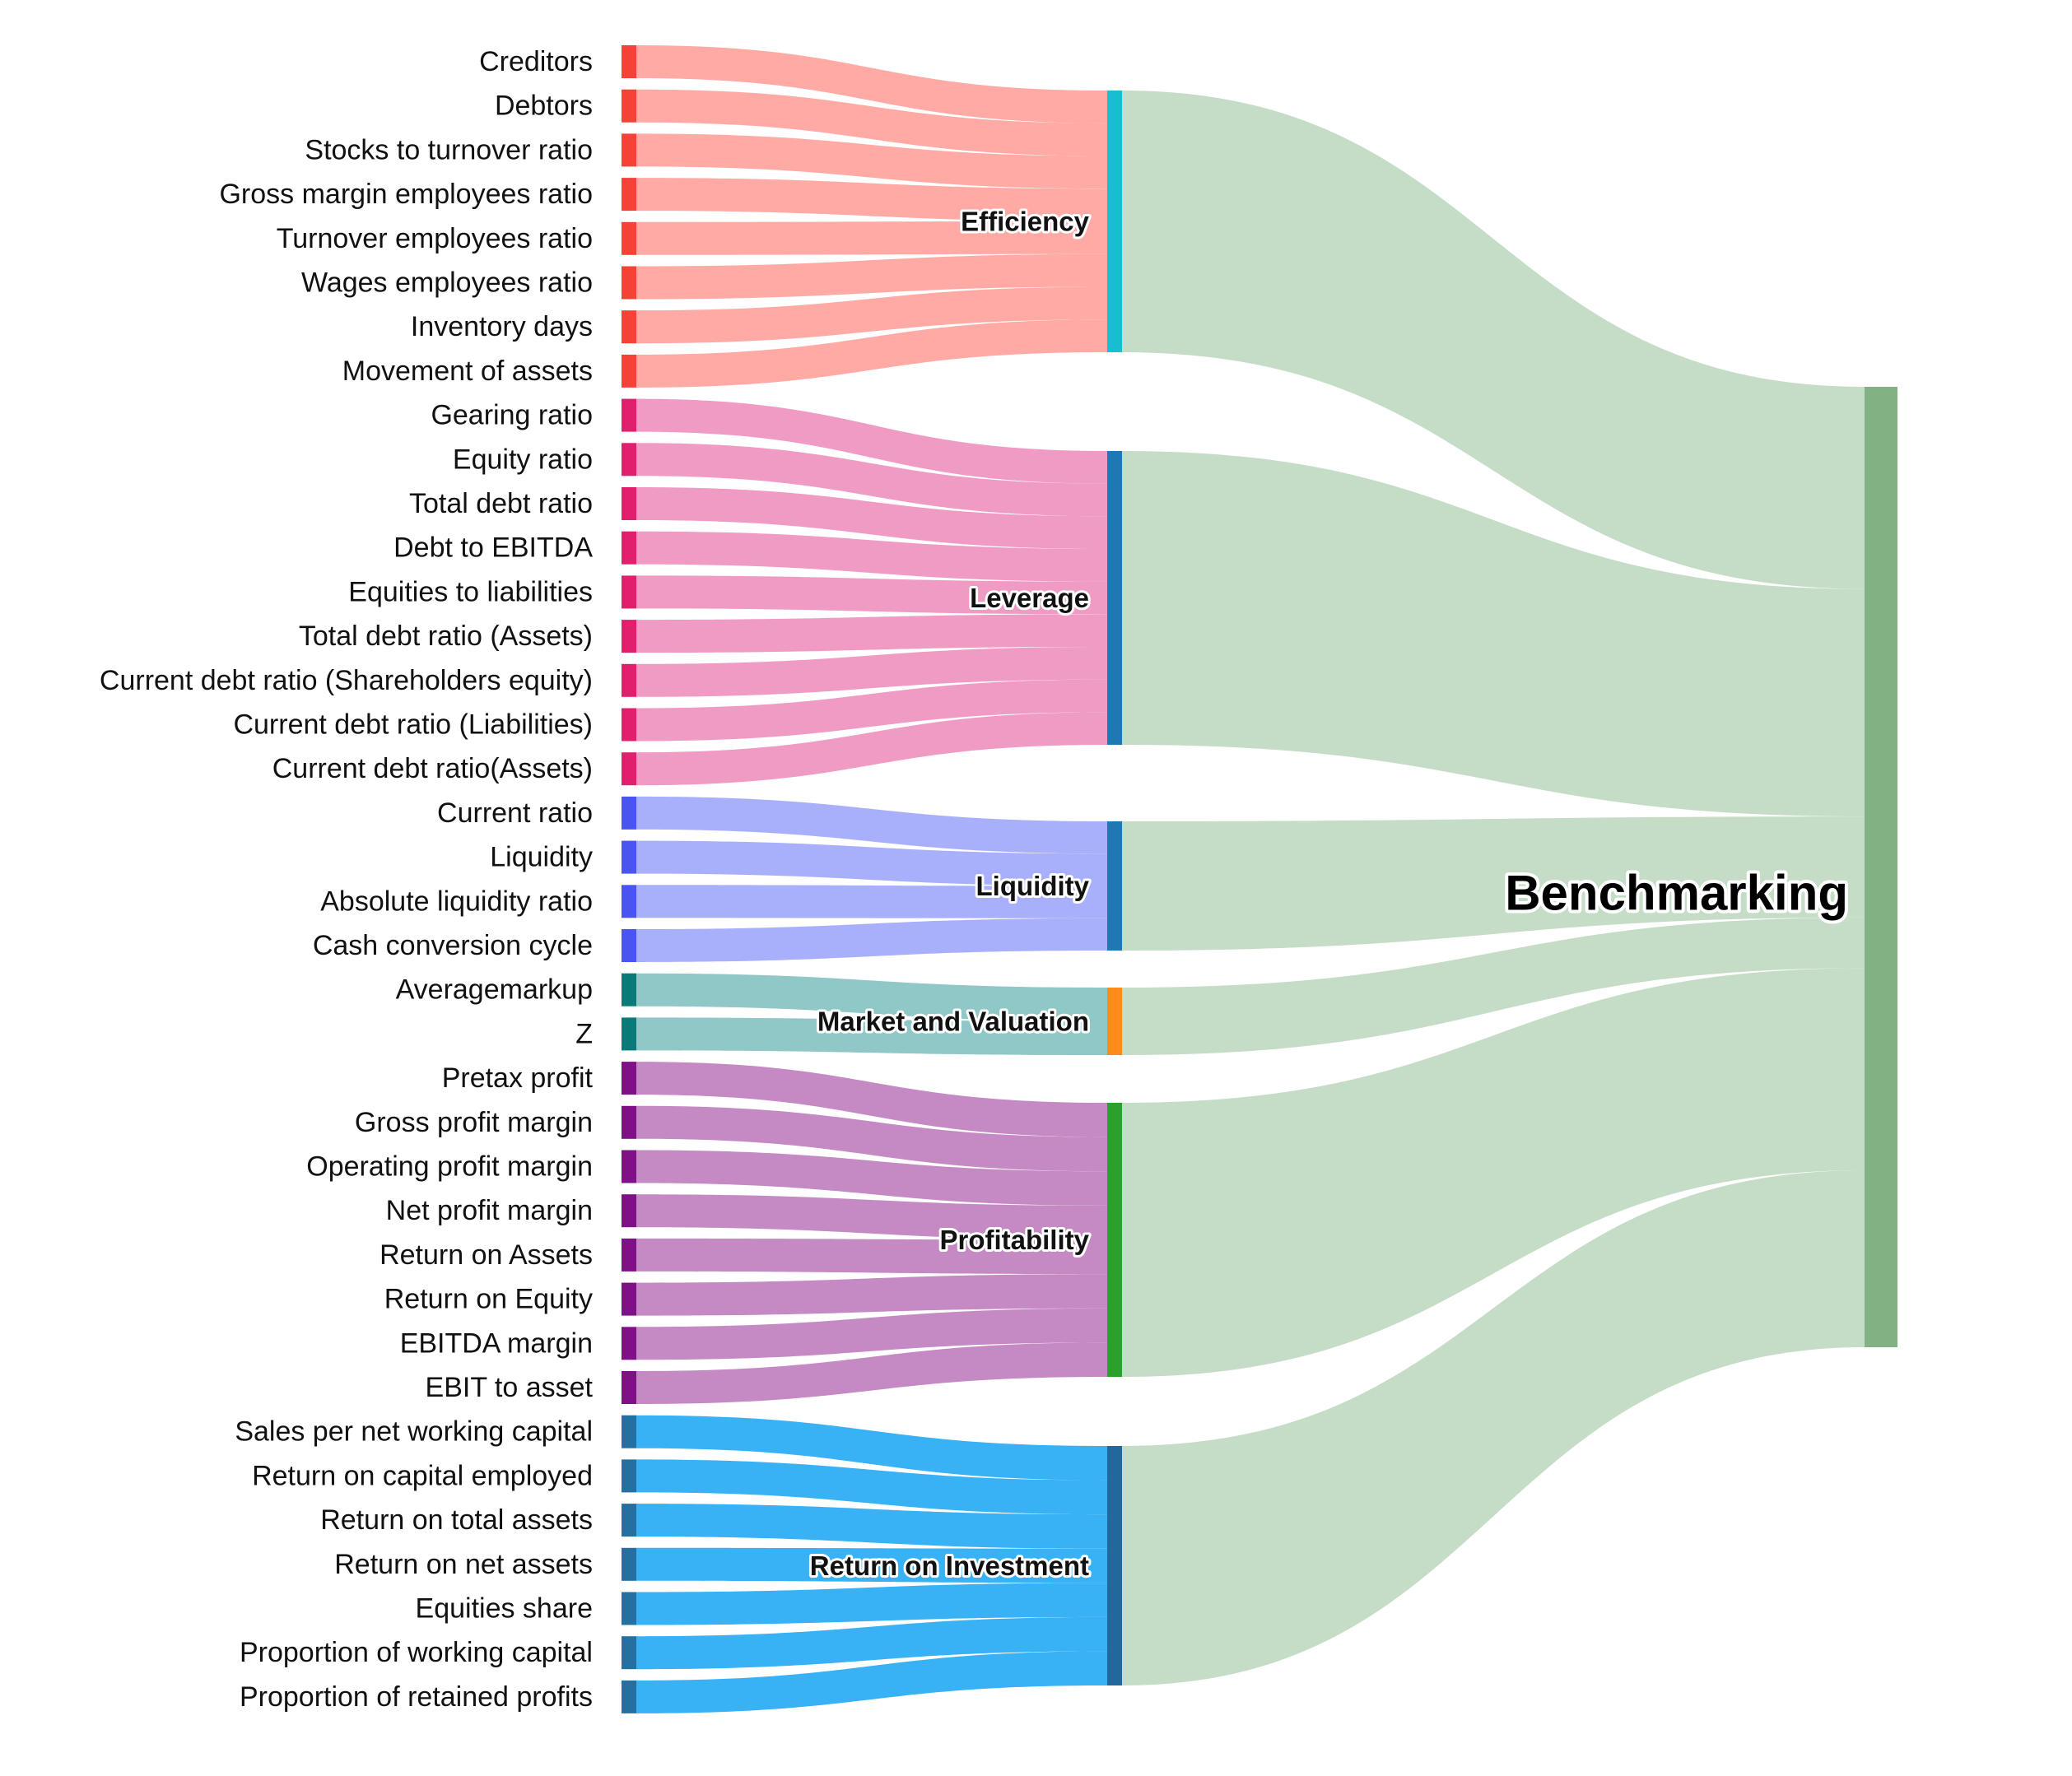  I want to click on category-label-leverage: Leverage, so click(1029, 598).